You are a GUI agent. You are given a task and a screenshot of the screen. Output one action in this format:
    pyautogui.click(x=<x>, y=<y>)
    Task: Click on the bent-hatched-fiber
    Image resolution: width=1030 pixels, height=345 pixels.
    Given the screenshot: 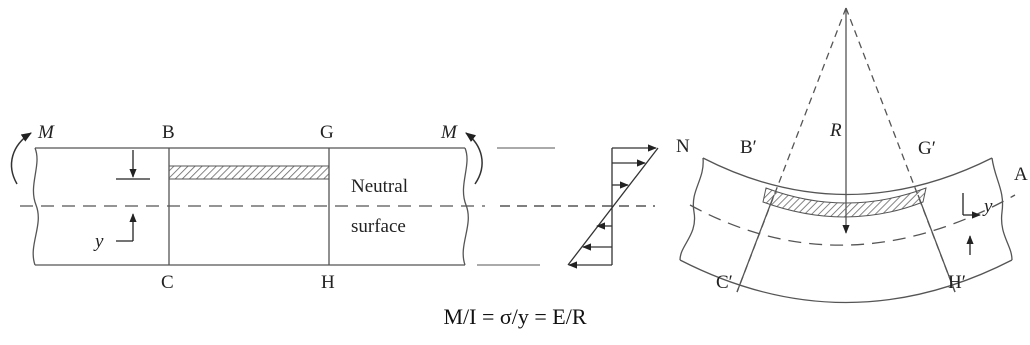 What is the action you would take?
    pyautogui.click(x=844, y=202)
    